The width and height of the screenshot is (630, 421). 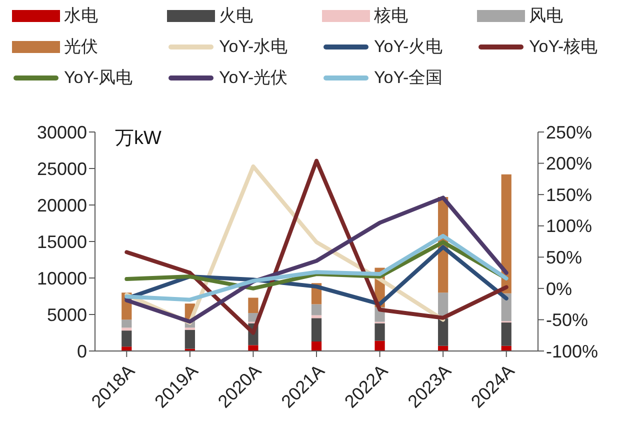 I want to click on legend-label: YoY-核电, so click(x=563, y=47).